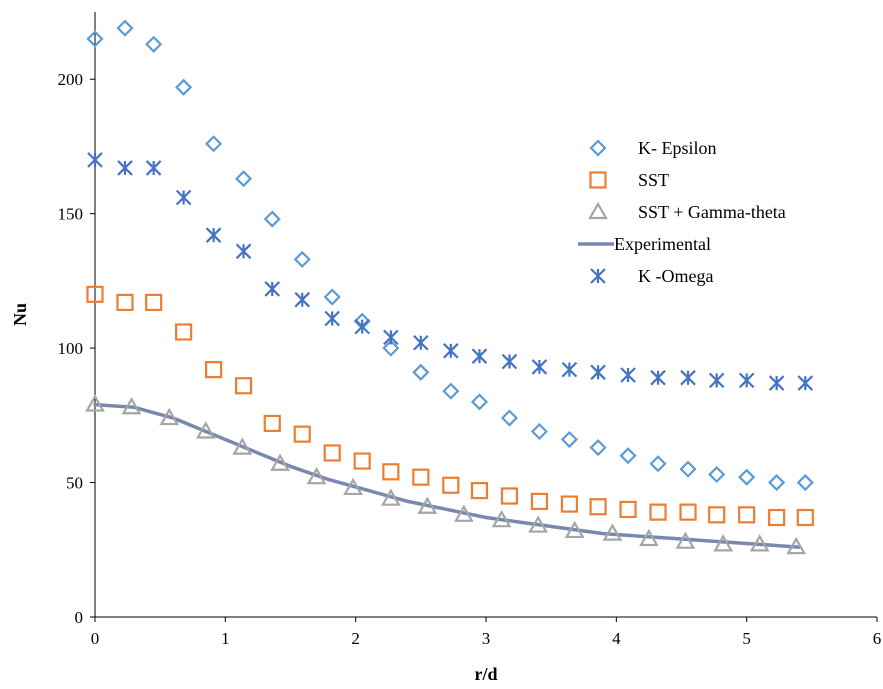 The image size is (883, 689). What do you see at coordinates (79, 617) in the screenshot?
I see `y-tick-label: 0` at bounding box center [79, 617].